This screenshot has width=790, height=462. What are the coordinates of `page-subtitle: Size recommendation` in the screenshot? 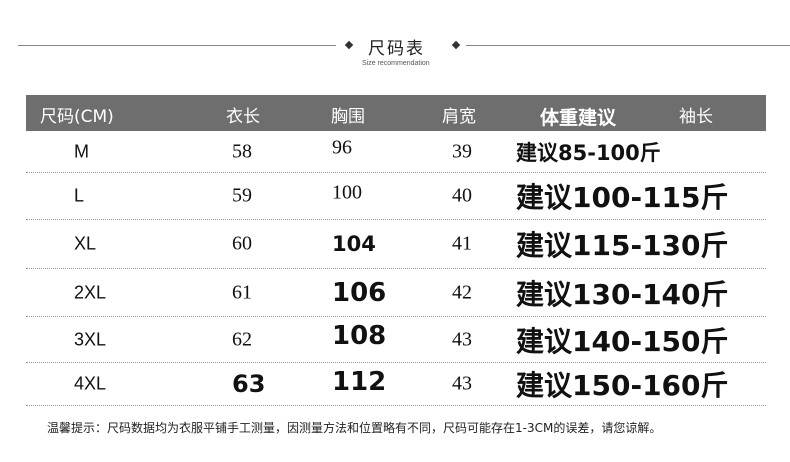 It's located at (396, 63).